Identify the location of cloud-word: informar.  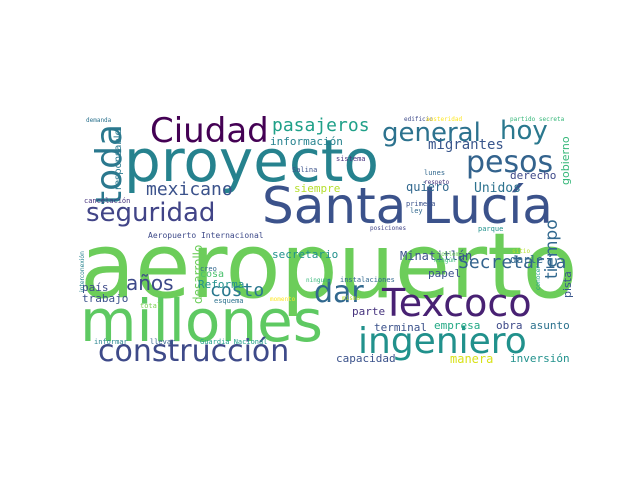
(111, 342).